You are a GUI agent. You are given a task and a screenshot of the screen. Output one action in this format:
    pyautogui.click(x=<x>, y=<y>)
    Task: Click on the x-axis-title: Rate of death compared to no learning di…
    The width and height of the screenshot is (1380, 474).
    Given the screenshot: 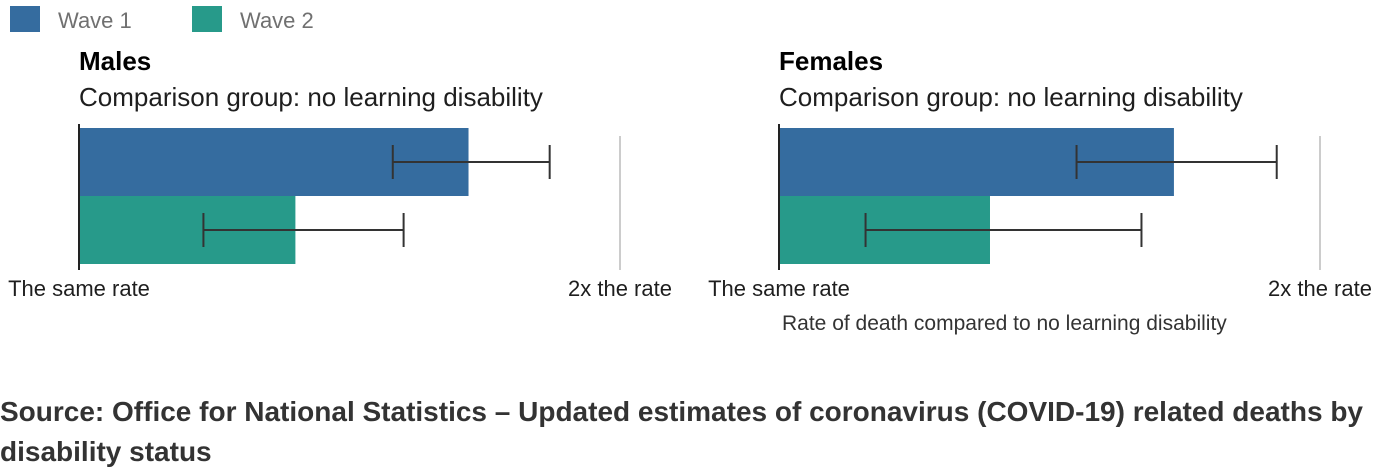 What is the action you would take?
    pyautogui.click(x=1004, y=323)
    